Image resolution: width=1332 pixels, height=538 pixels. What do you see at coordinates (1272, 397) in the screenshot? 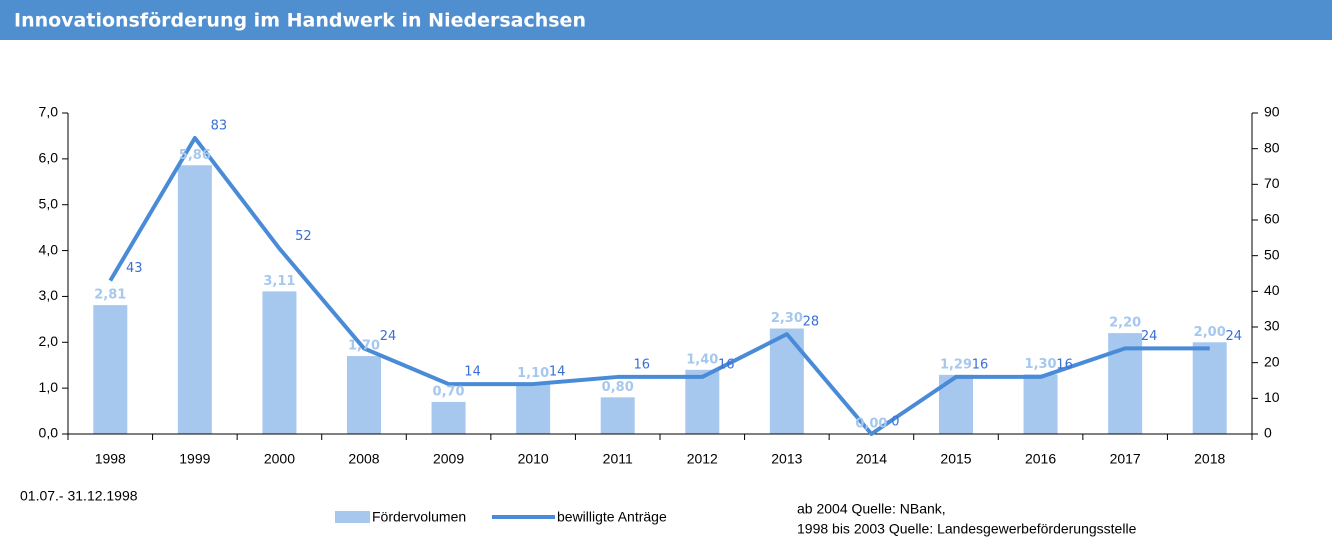
I see `y2-tick-label: 10` at bounding box center [1272, 397].